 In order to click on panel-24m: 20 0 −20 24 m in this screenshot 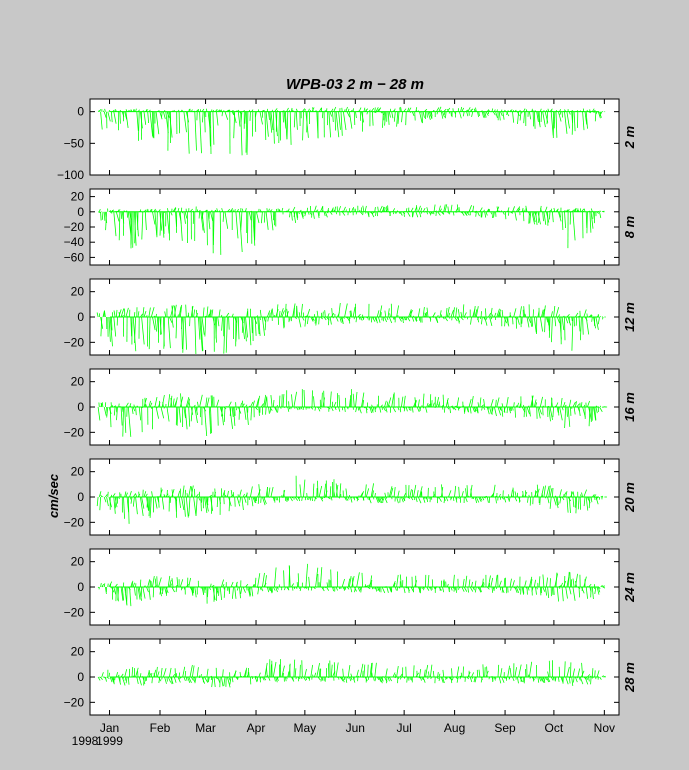, I will do `click(350, 587)`.